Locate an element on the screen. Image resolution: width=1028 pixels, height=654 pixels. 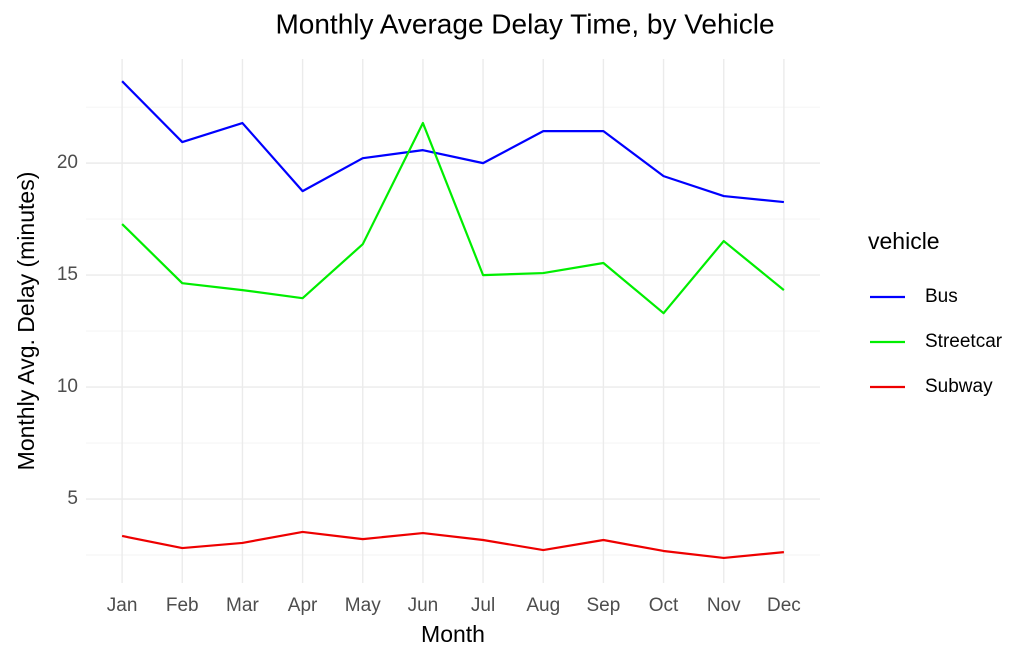
y-axis-label: Monthly Avg. Delay (minutes) is located at coordinates (26, 321).